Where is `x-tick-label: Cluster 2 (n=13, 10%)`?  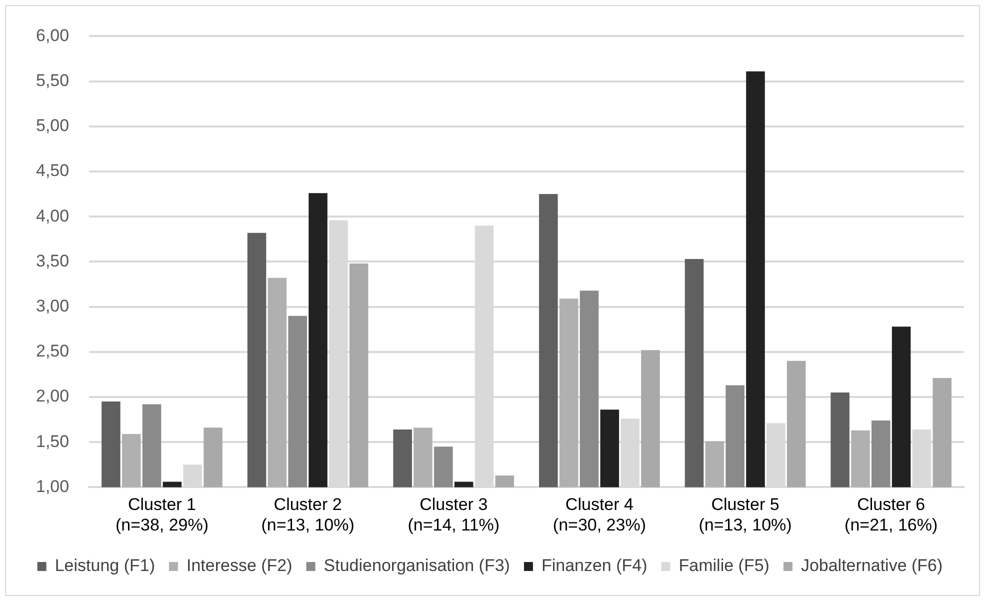 x-tick-label: Cluster 2 (n=13, 10%) is located at coordinates (307, 514).